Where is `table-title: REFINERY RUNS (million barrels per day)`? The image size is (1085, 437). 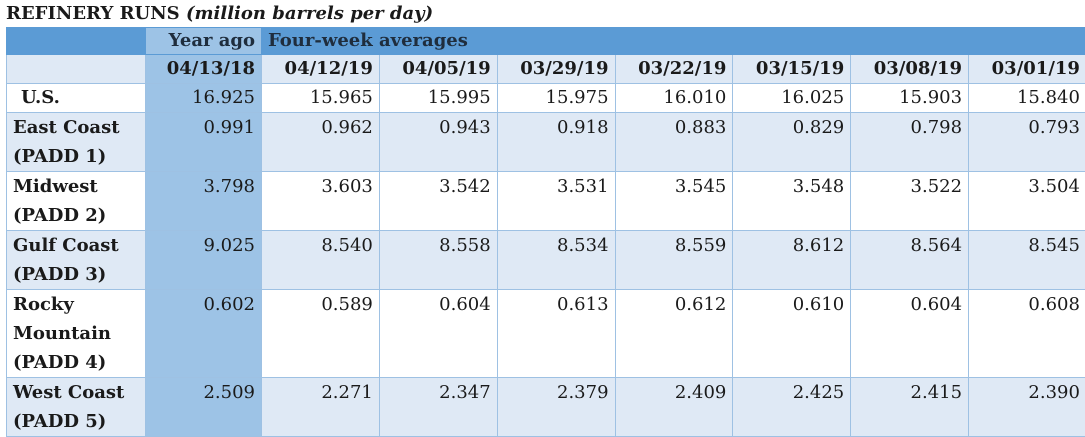
table-title: REFINERY RUNS (million barrels per day) is located at coordinates (219, 13).